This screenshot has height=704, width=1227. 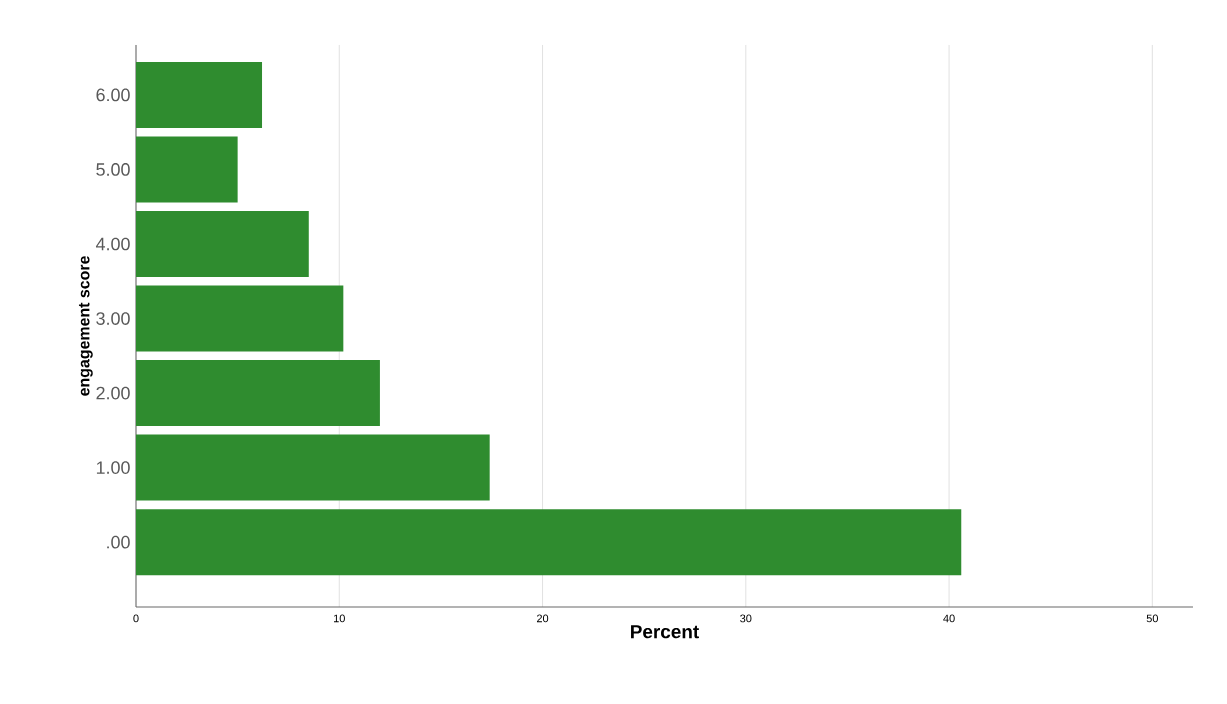 What do you see at coordinates (746, 618) in the screenshot?
I see `x-tick-label: 30` at bounding box center [746, 618].